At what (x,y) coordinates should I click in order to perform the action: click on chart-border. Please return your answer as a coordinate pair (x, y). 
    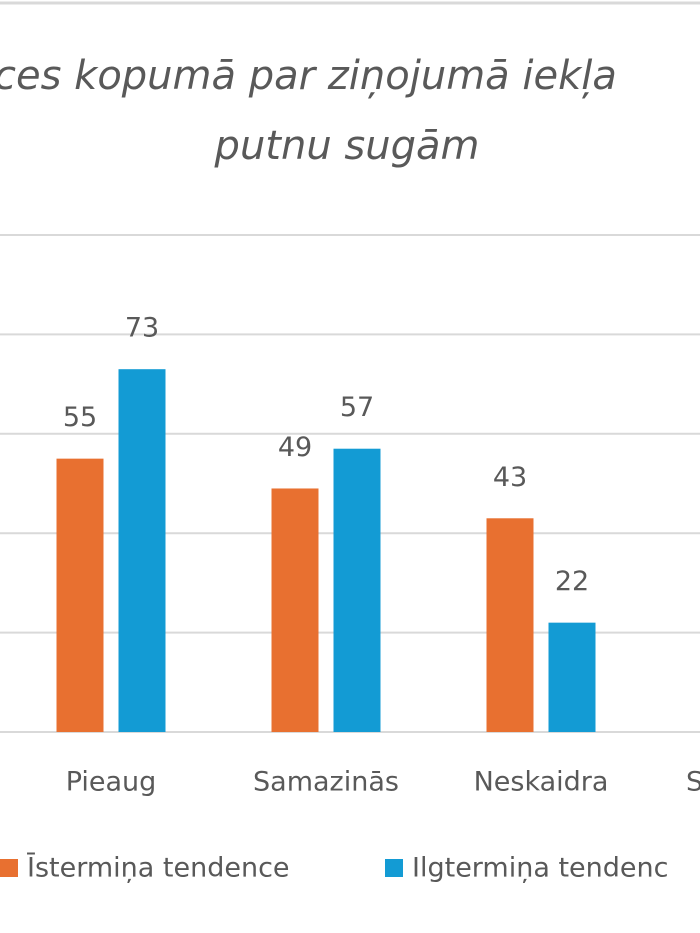
    Looking at the image, I should click on (350, 3).